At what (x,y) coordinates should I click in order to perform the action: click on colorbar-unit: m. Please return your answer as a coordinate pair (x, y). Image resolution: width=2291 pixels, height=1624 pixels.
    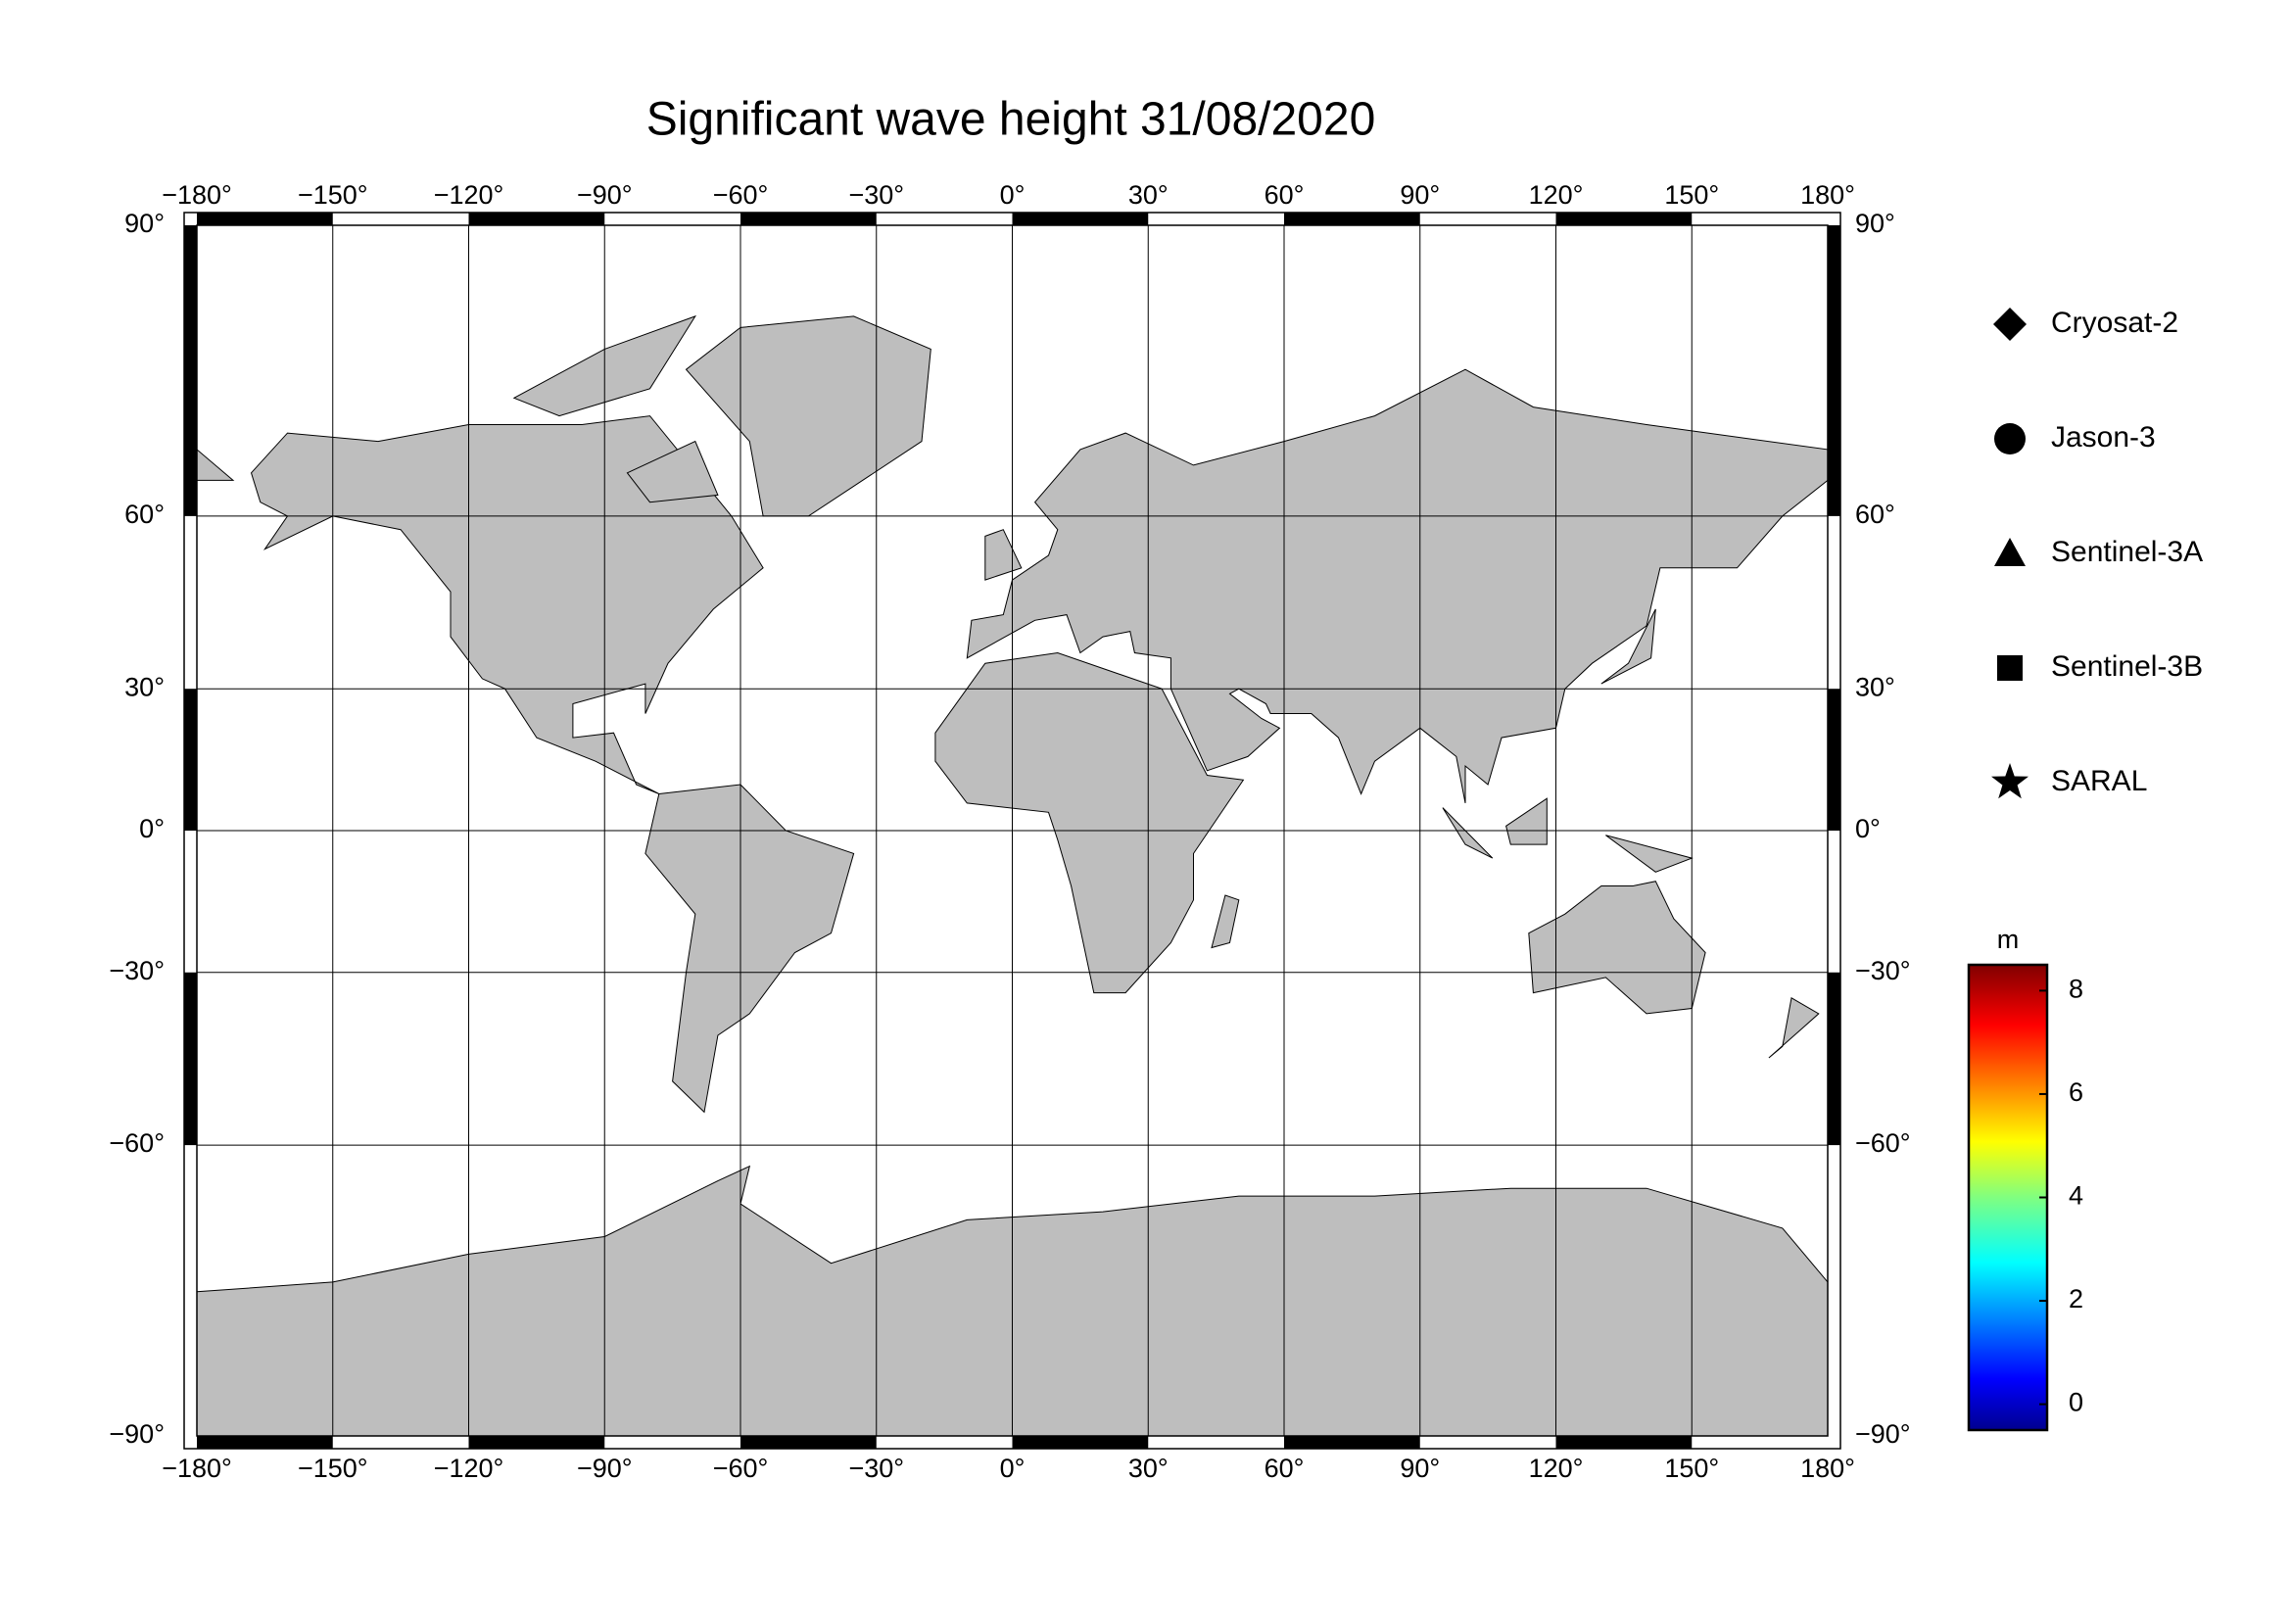
    Looking at the image, I should click on (2008, 939).